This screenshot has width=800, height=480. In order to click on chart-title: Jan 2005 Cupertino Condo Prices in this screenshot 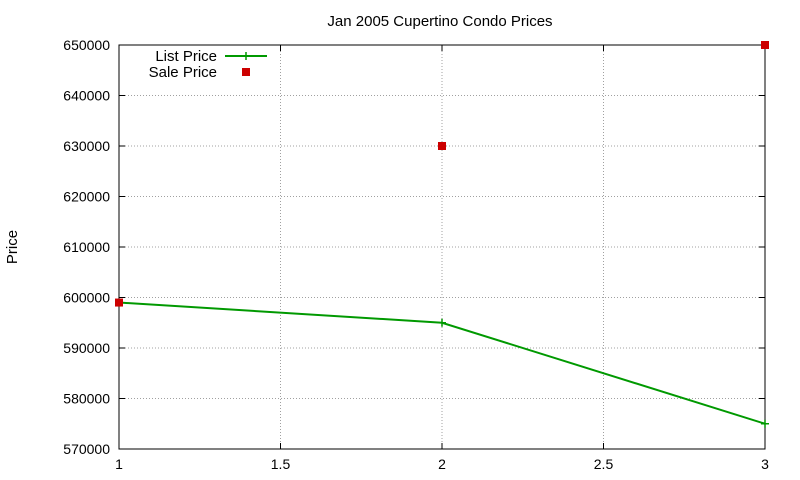, I will do `click(439, 21)`.